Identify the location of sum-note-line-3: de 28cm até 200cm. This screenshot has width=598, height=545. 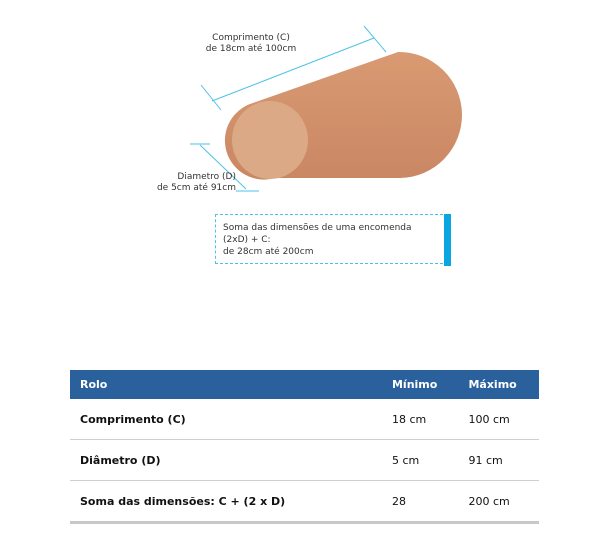
(268, 252).